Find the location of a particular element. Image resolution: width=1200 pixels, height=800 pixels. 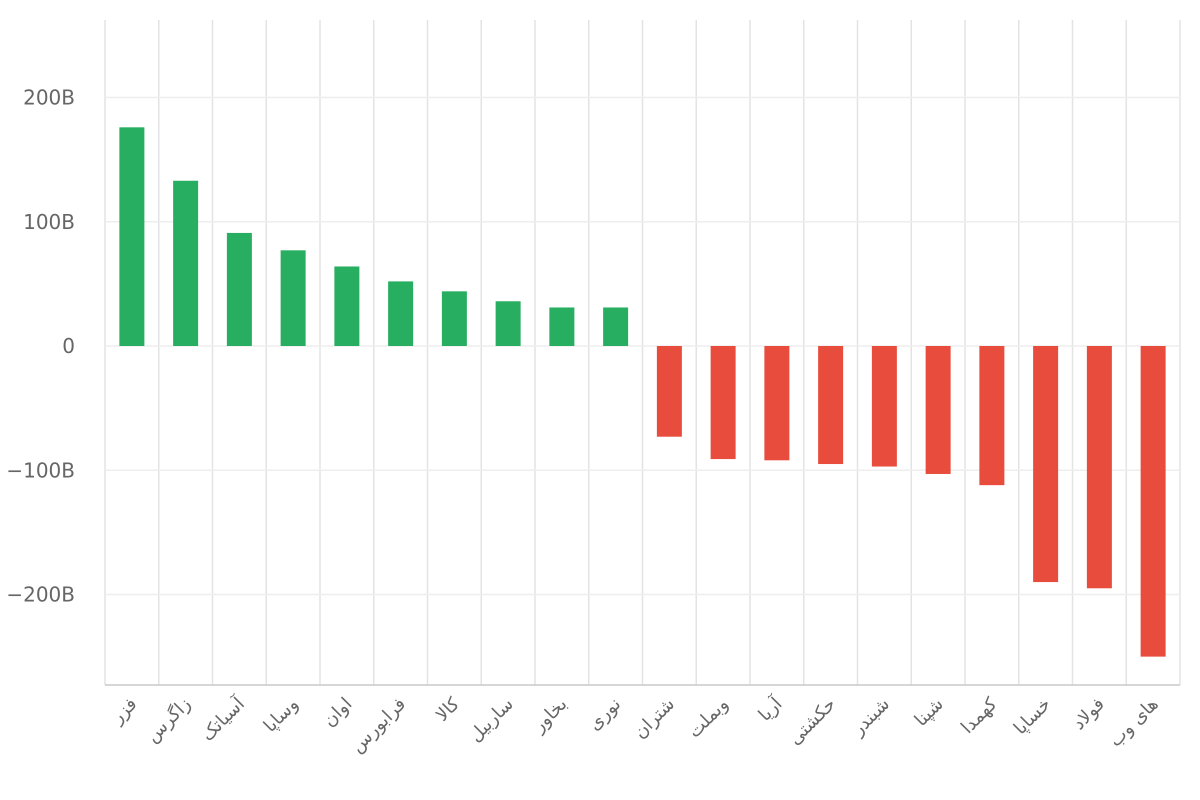

x-tick-label: وساپا is located at coordinates (281, 715).